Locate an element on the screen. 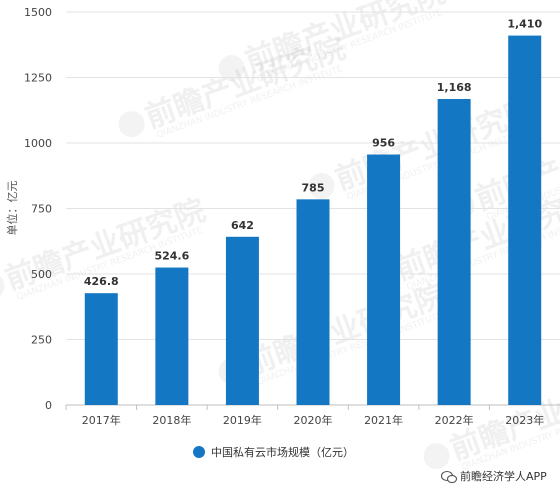 The image size is (560, 492). footer-source: 前瞻经济学人APP is located at coordinates (493, 476).